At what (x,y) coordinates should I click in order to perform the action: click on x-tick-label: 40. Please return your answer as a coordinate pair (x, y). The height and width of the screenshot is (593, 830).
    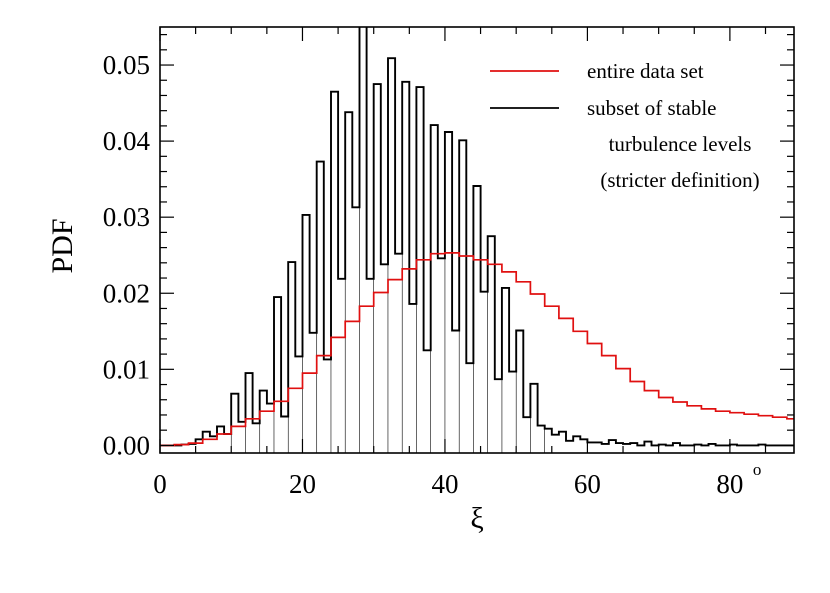
    Looking at the image, I should click on (444, 484).